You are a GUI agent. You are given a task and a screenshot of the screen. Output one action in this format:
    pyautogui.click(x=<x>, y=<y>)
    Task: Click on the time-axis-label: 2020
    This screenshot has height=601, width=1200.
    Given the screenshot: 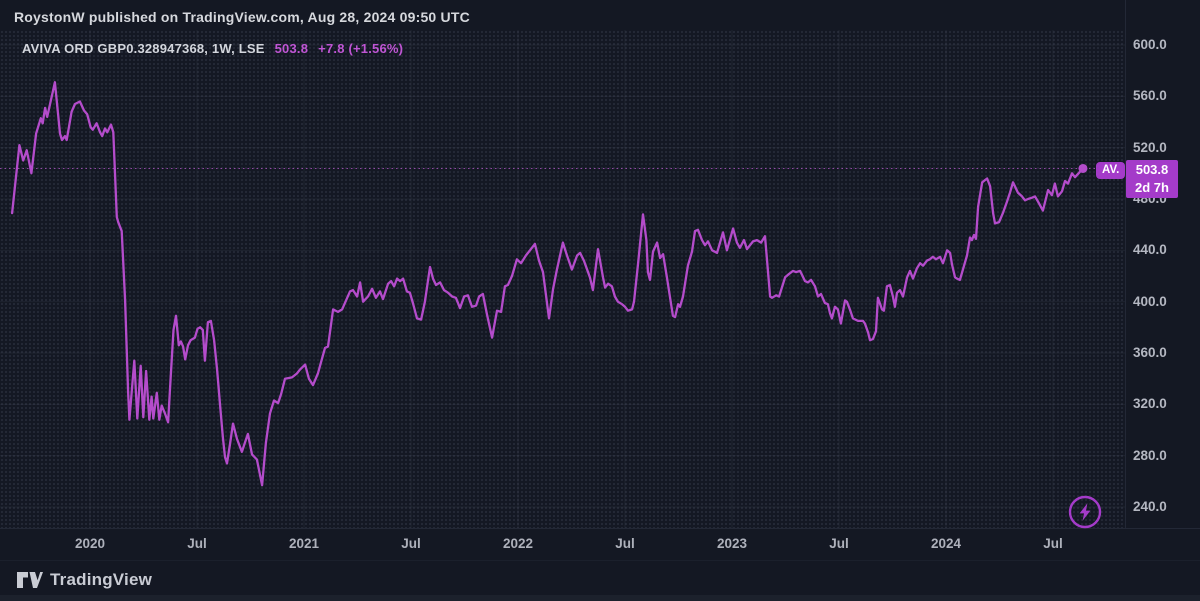 What is the action you would take?
    pyautogui.click(x=90, y=543)
    